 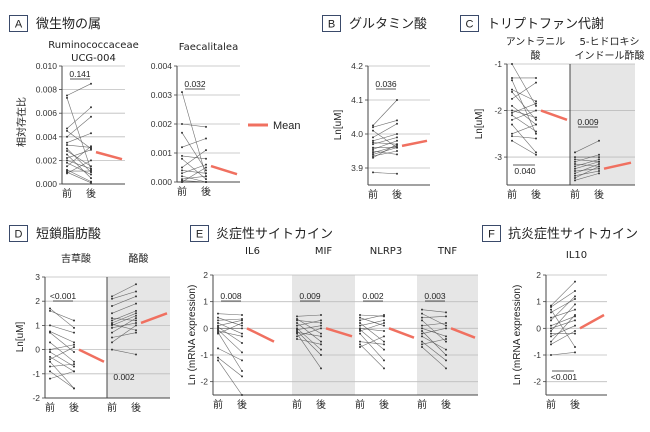 I want to click on y-tick-label: 0.006, so click(x=47, y=113).